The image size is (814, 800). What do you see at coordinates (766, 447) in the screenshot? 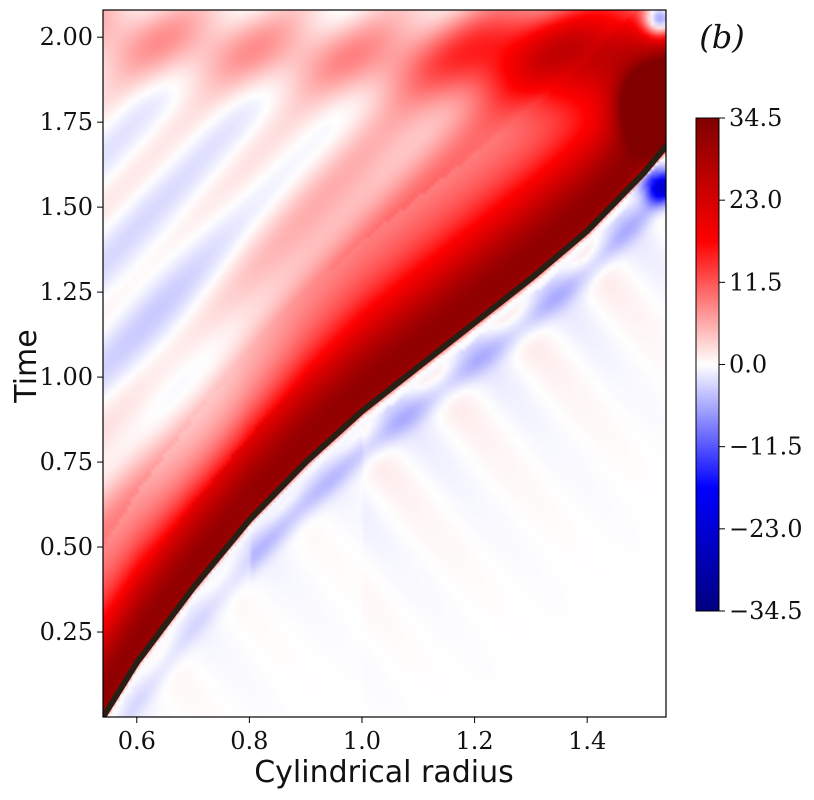
I see `colorbar-tick-label: −11.5` at bounding box center [766, 447].